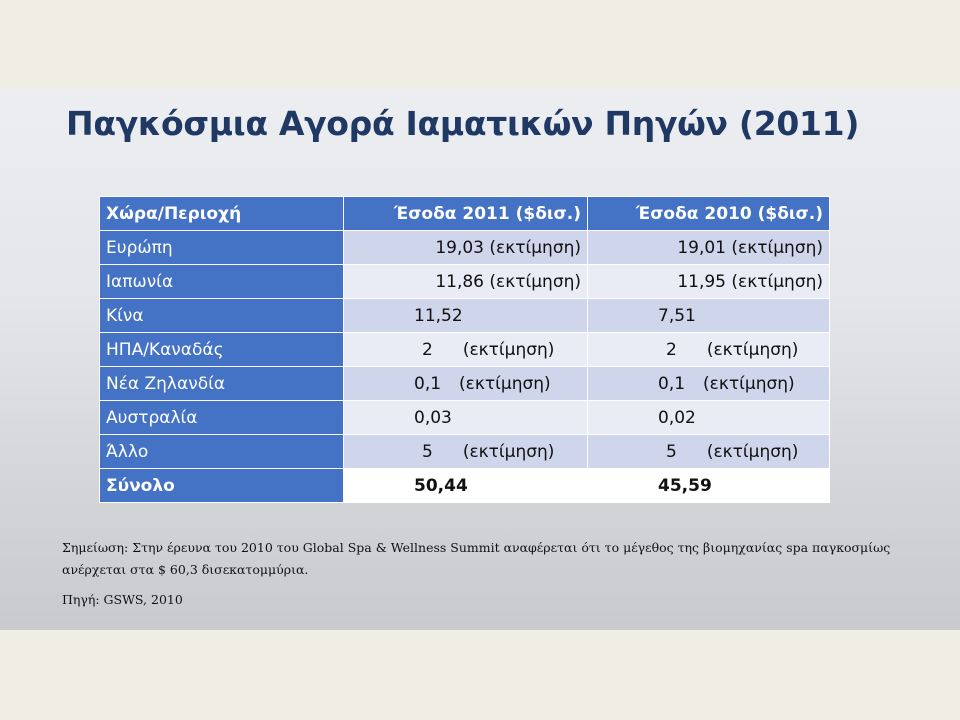 Image resolution: width=960 pixels, height=720 pixels. I want to click on header-revenue-2011: Έσοδα 2011 ($δισ.), so click(465, 213).